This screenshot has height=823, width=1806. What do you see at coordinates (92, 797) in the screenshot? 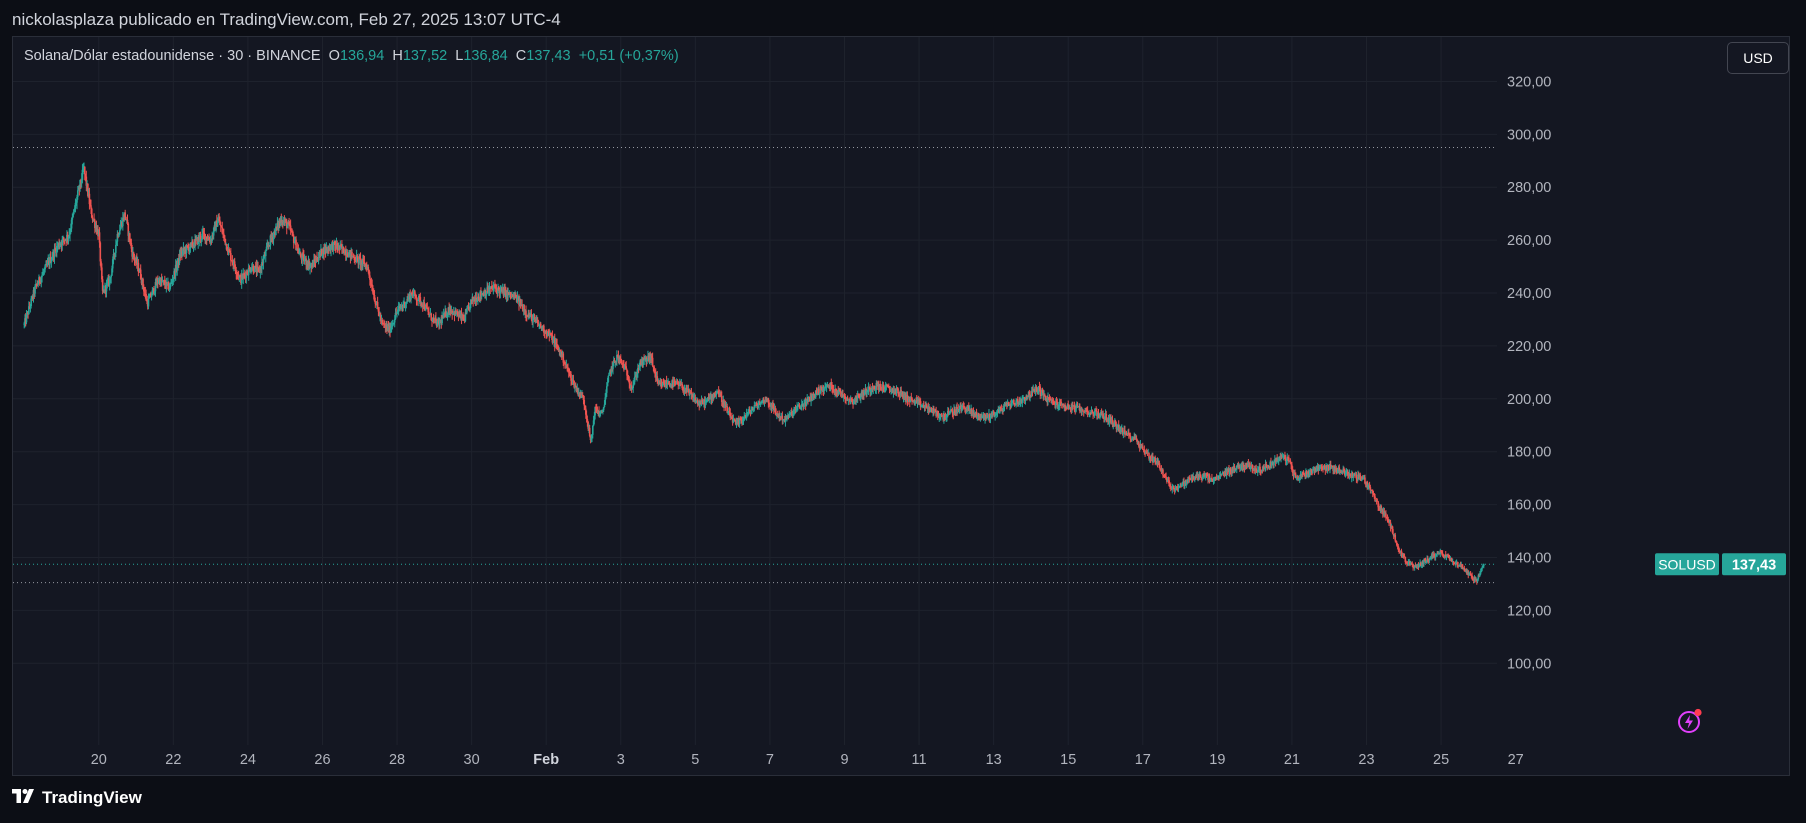
I see `brand-name: TradingView` at bounding box center [92, 797].